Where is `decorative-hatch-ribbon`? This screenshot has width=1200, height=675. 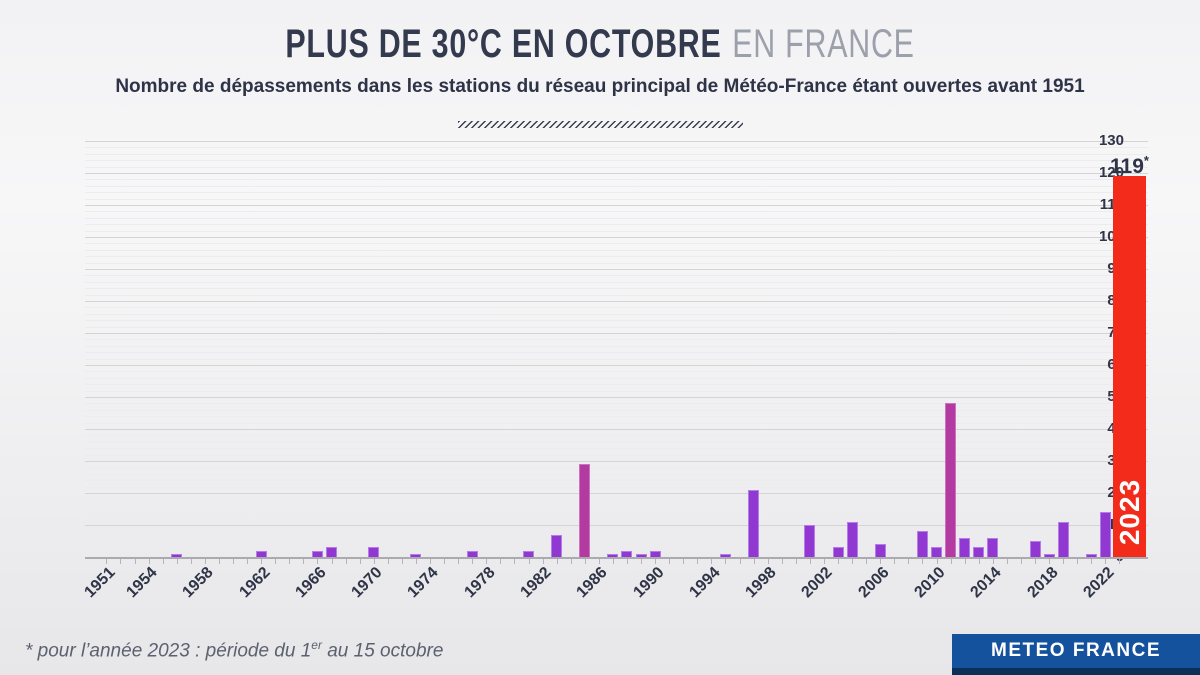 decorative-hatch-ribbon is located at coordinates (600, 124).